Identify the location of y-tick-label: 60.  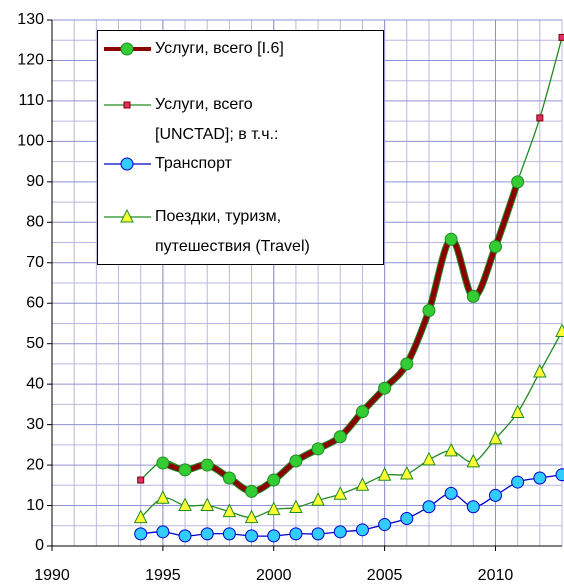
(35, 302).